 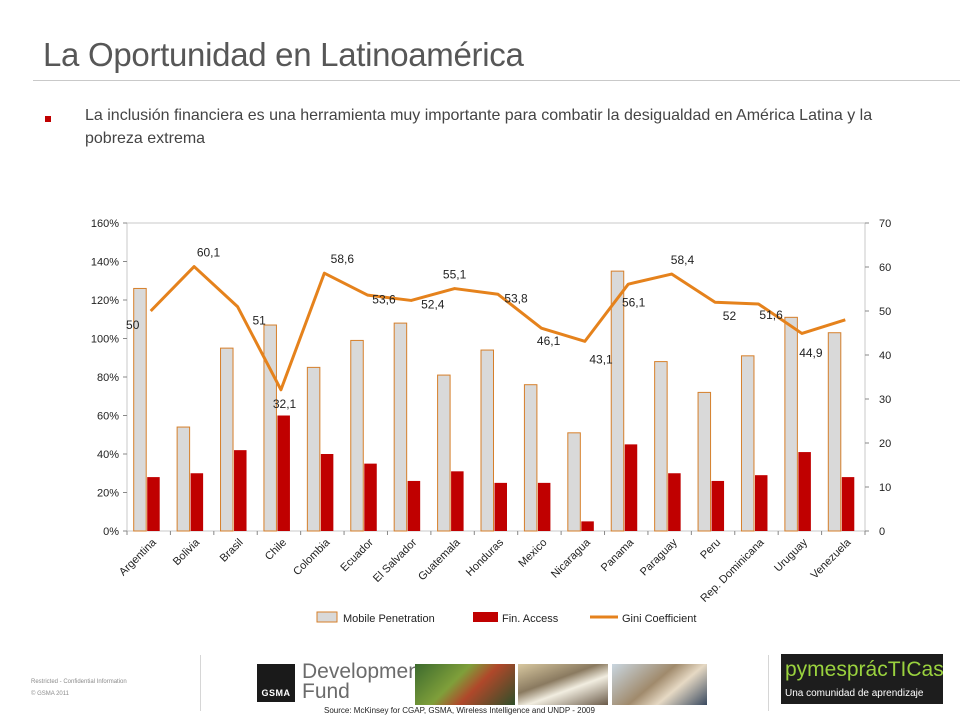 I want to click on left-axis-tick-label: 0%, so click(x=111, y=532).